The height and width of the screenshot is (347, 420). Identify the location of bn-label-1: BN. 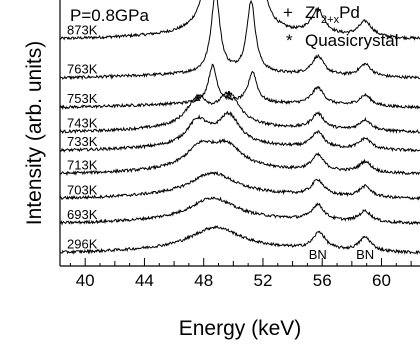
(365, 254).